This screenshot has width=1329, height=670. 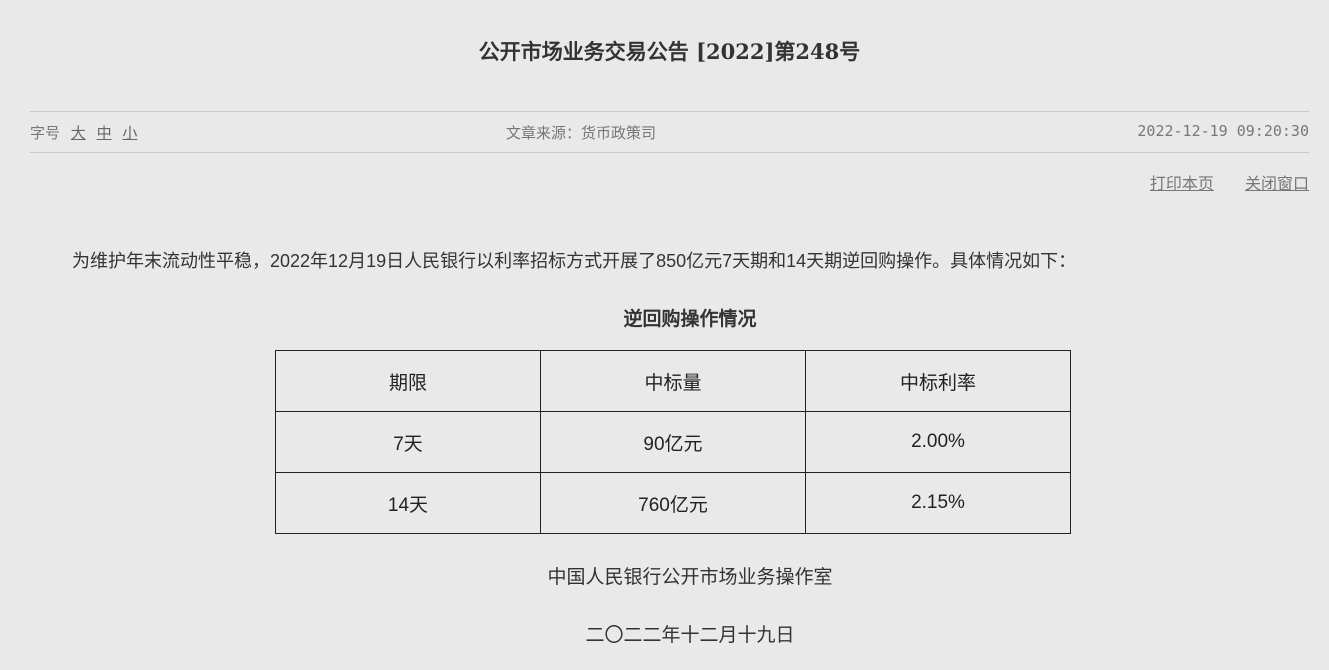 I want to click on term-cell: 14天, so click(x=408, y=503).